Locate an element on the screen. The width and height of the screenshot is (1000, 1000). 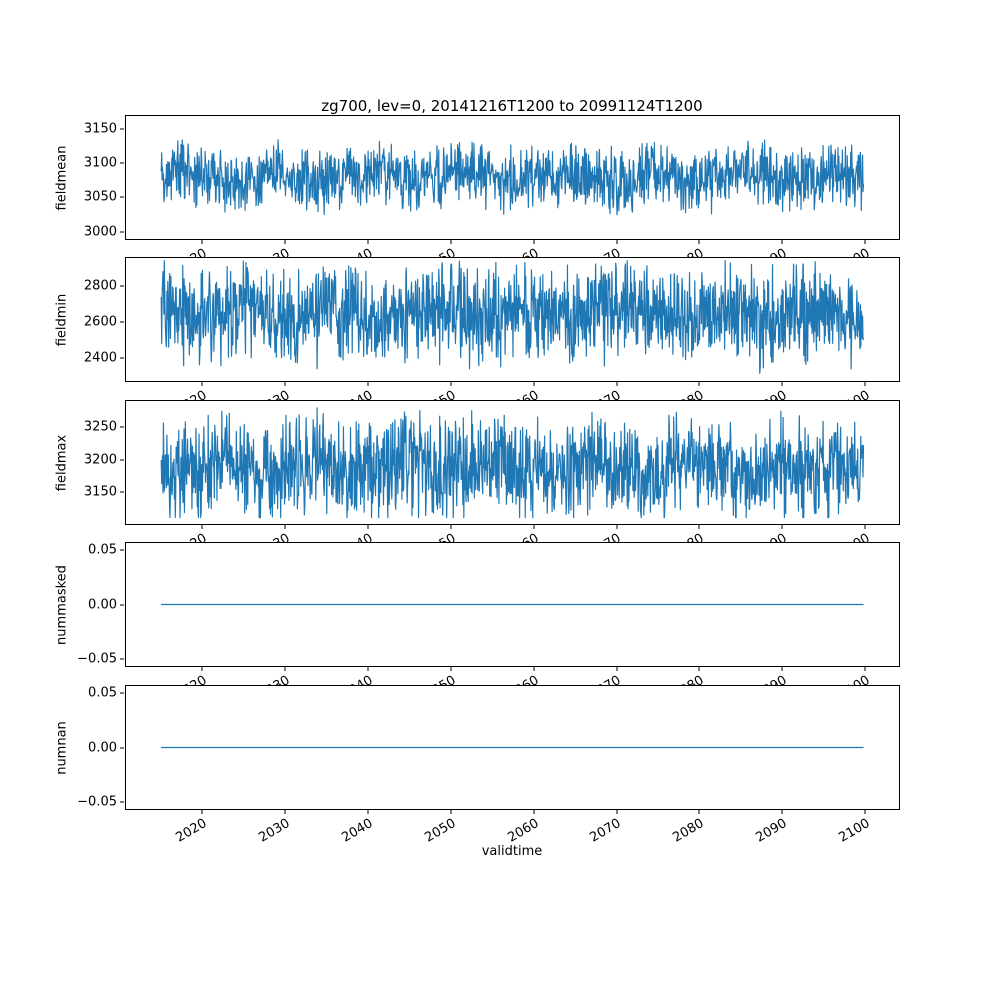
y-tick-label: 2600 is located at coordinates (100, 322).